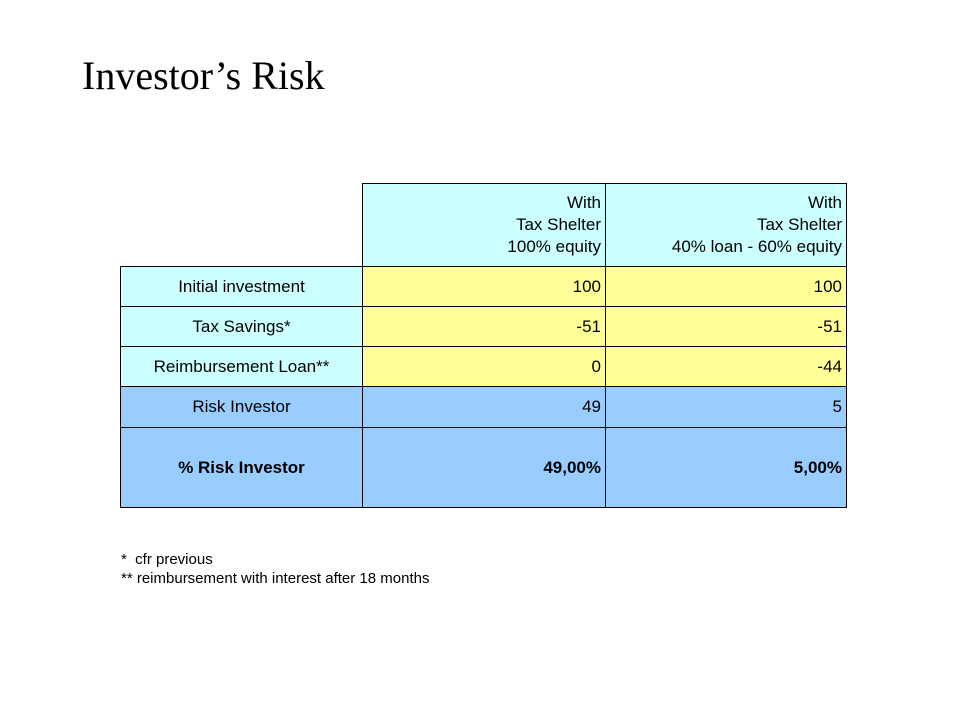 This screenshot has height=720, width=960. Describe the element at coordinates (484, 225) in the screenshot. I see `column-header-100-equity: With Tax Shelter 100% equity` at that location.